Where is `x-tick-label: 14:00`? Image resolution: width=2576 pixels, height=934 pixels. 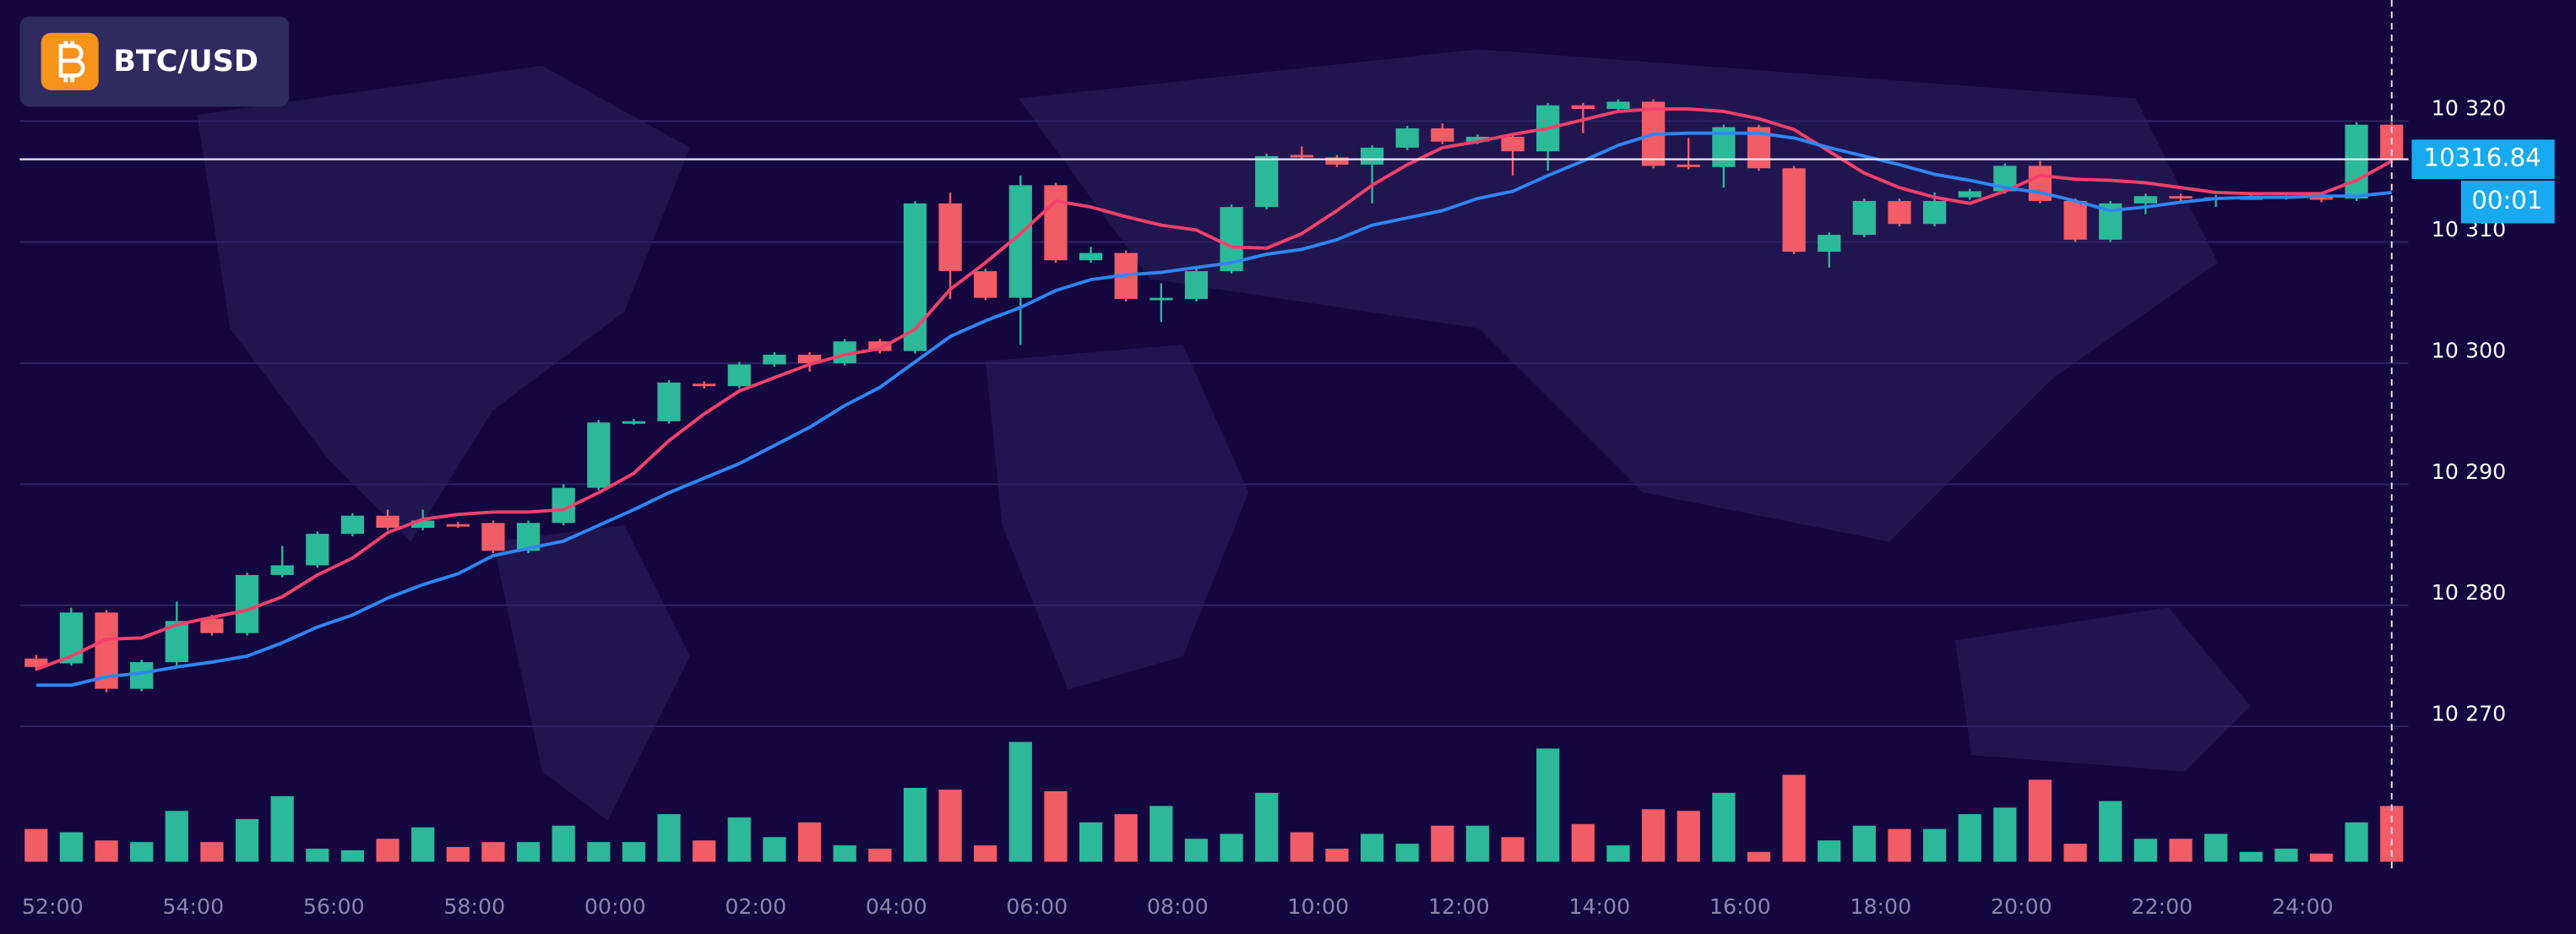
x-tick-label: 14:00 is located at coordinates (1599, 907).